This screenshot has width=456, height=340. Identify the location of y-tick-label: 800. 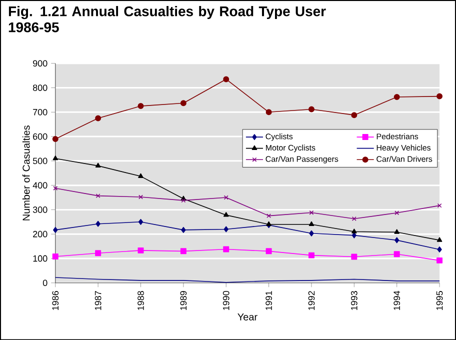
(40, 87).